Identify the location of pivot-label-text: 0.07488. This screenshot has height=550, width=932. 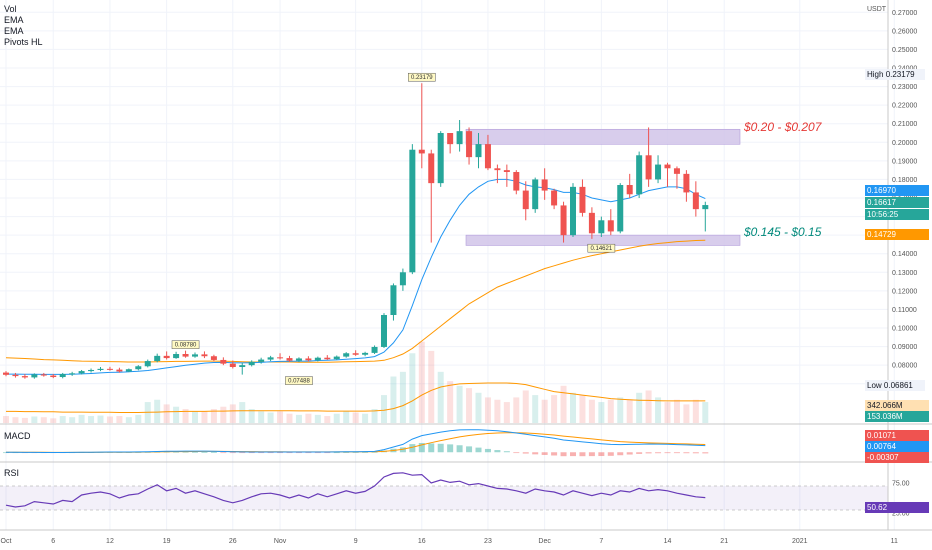
(299, 382).